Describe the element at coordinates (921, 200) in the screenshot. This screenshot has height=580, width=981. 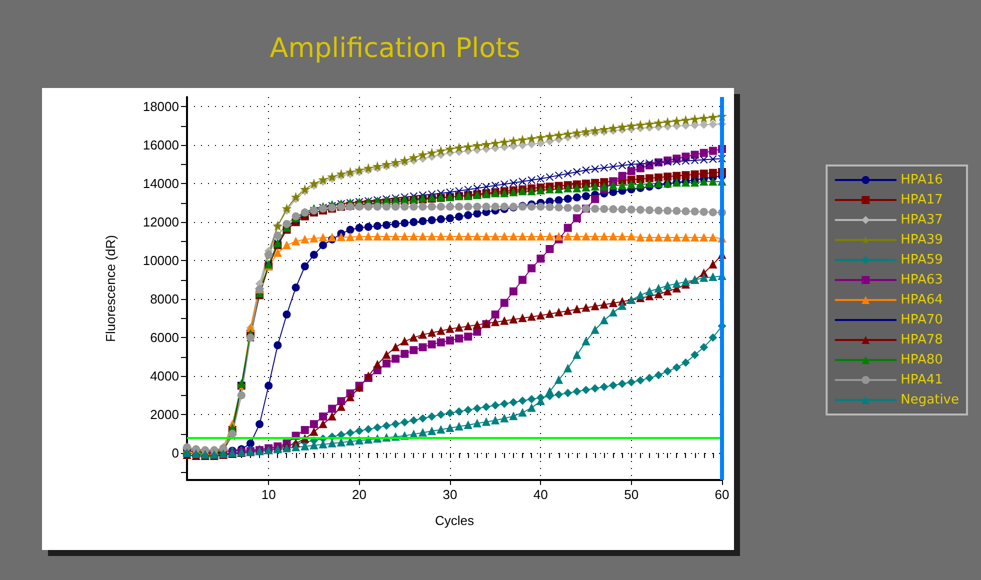
I see `legend-label: HPA17` at that location.